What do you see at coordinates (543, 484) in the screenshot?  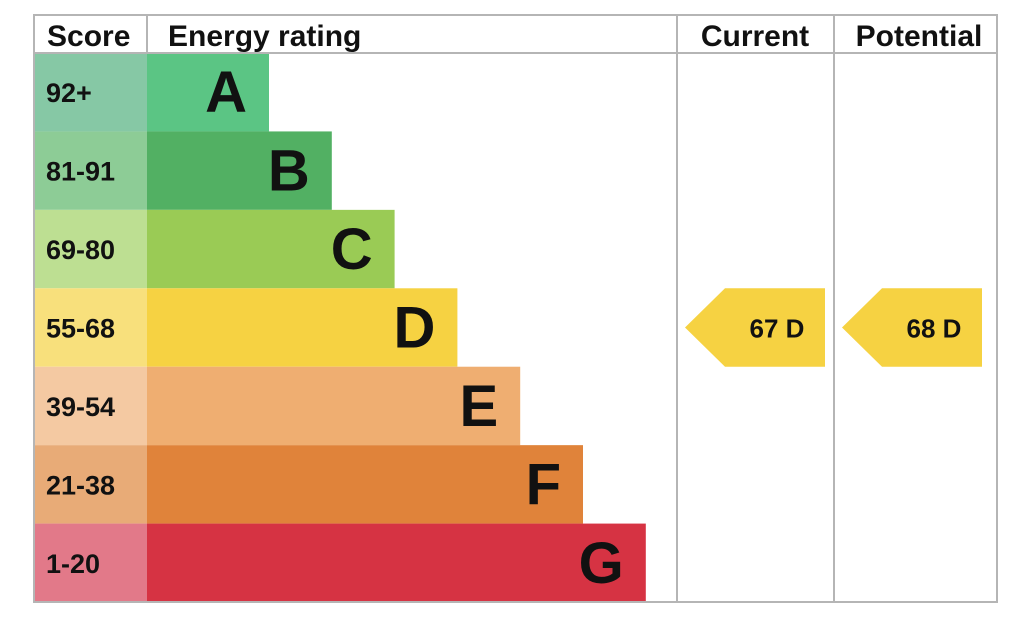 I see `rating-letter-f: F` at bounding box center [543, 484].